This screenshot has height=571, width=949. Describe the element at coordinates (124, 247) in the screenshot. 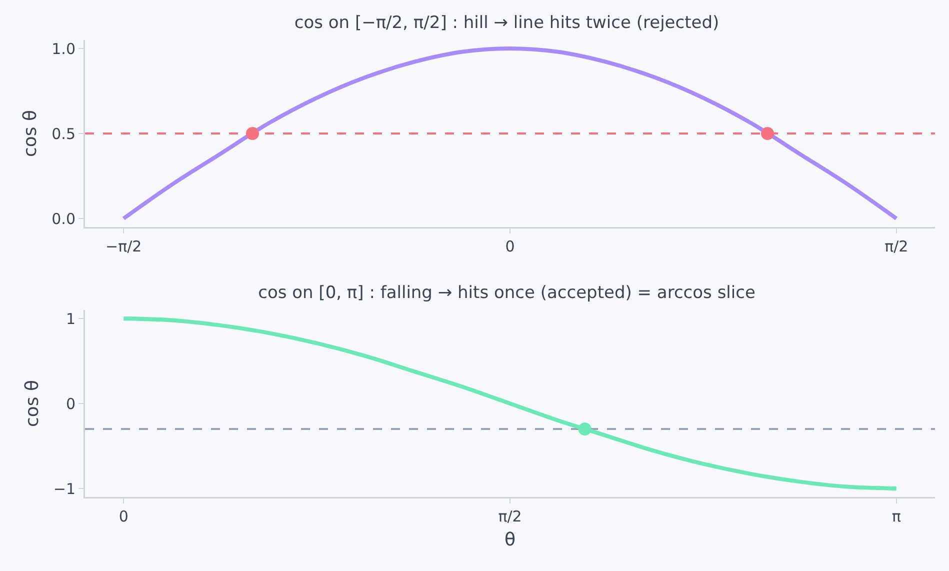

I see `x-tick-label: −π/2` at that location.